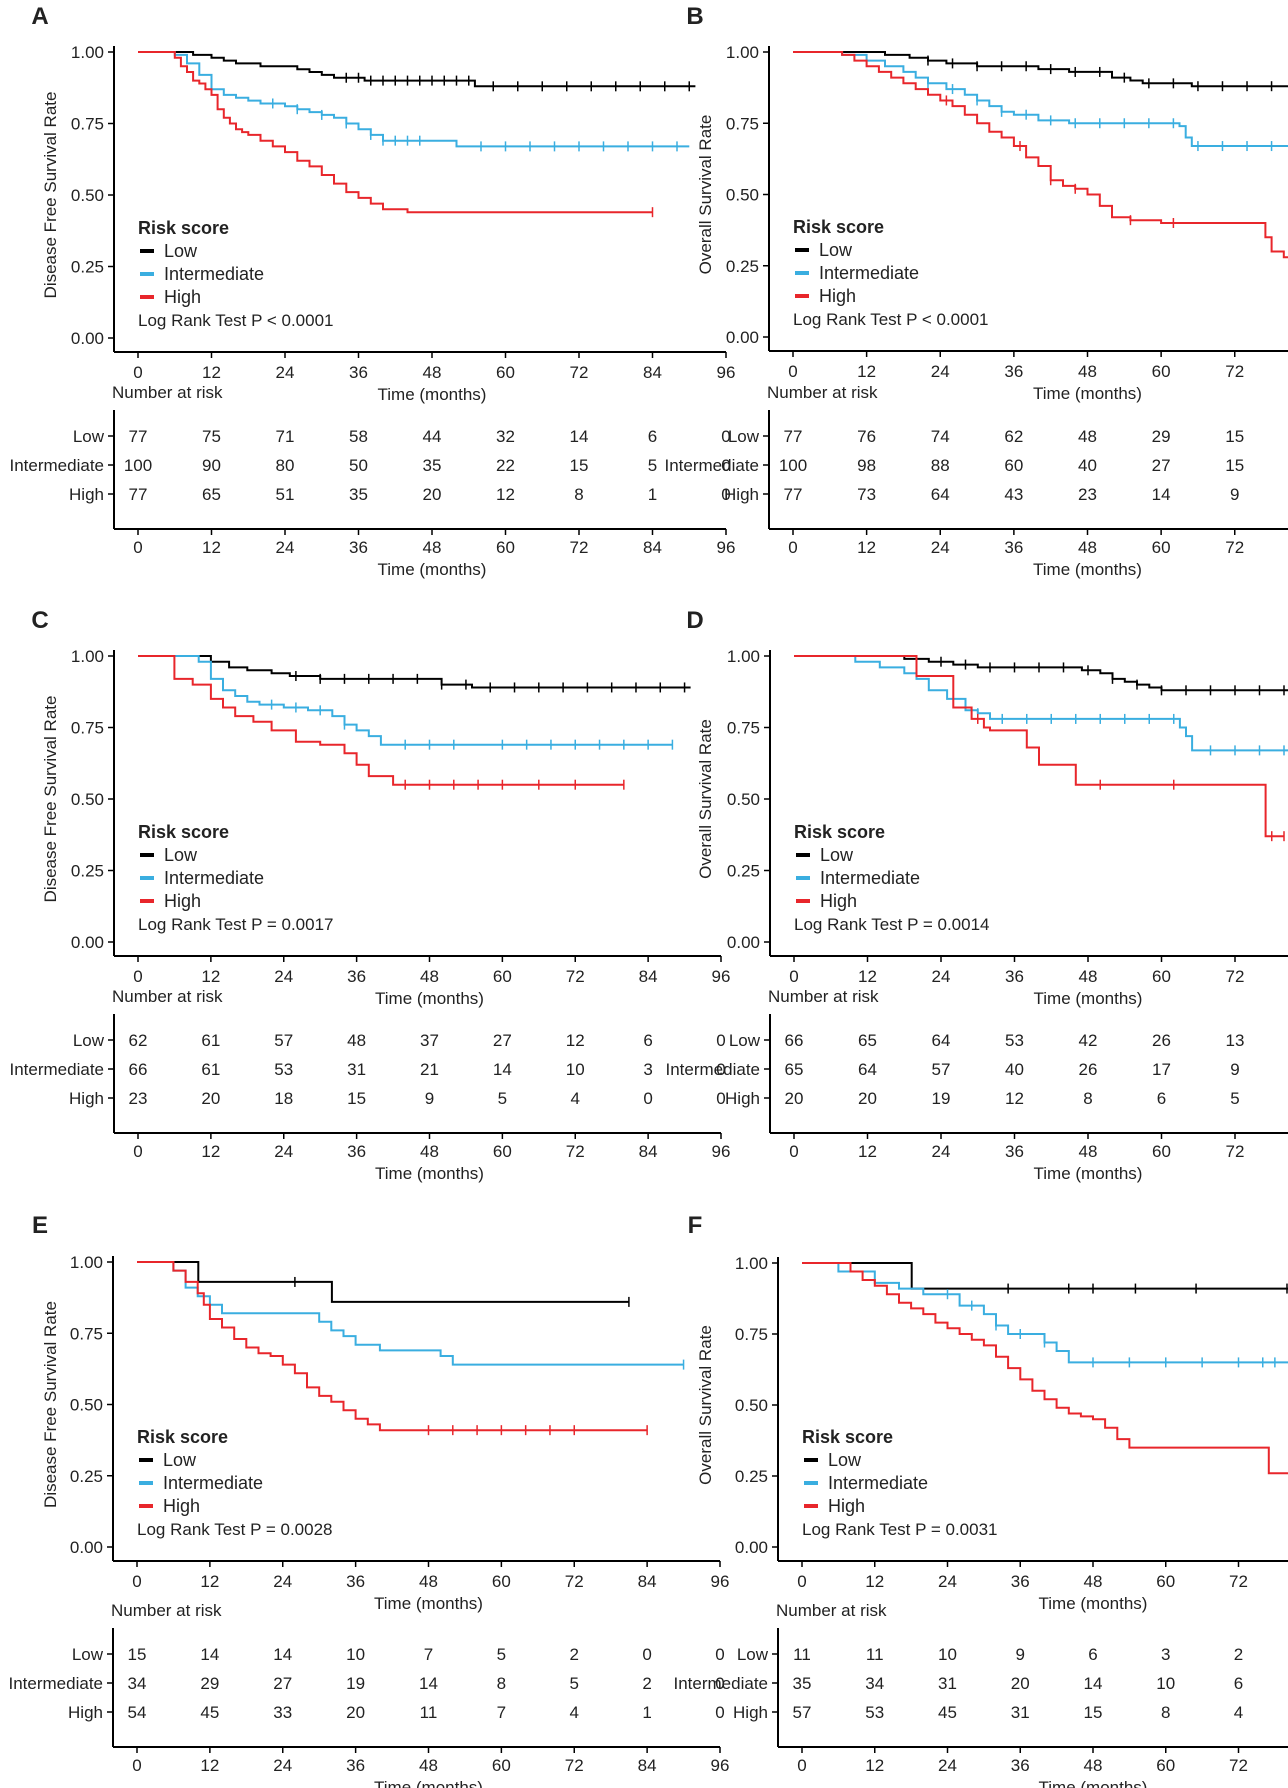 This screenshot has width=1288, height=1788. What do you see at coordinates (742, 337) in the screenshot?
I see `y-tick-label: 0.00` at bounding box center [742, 337].